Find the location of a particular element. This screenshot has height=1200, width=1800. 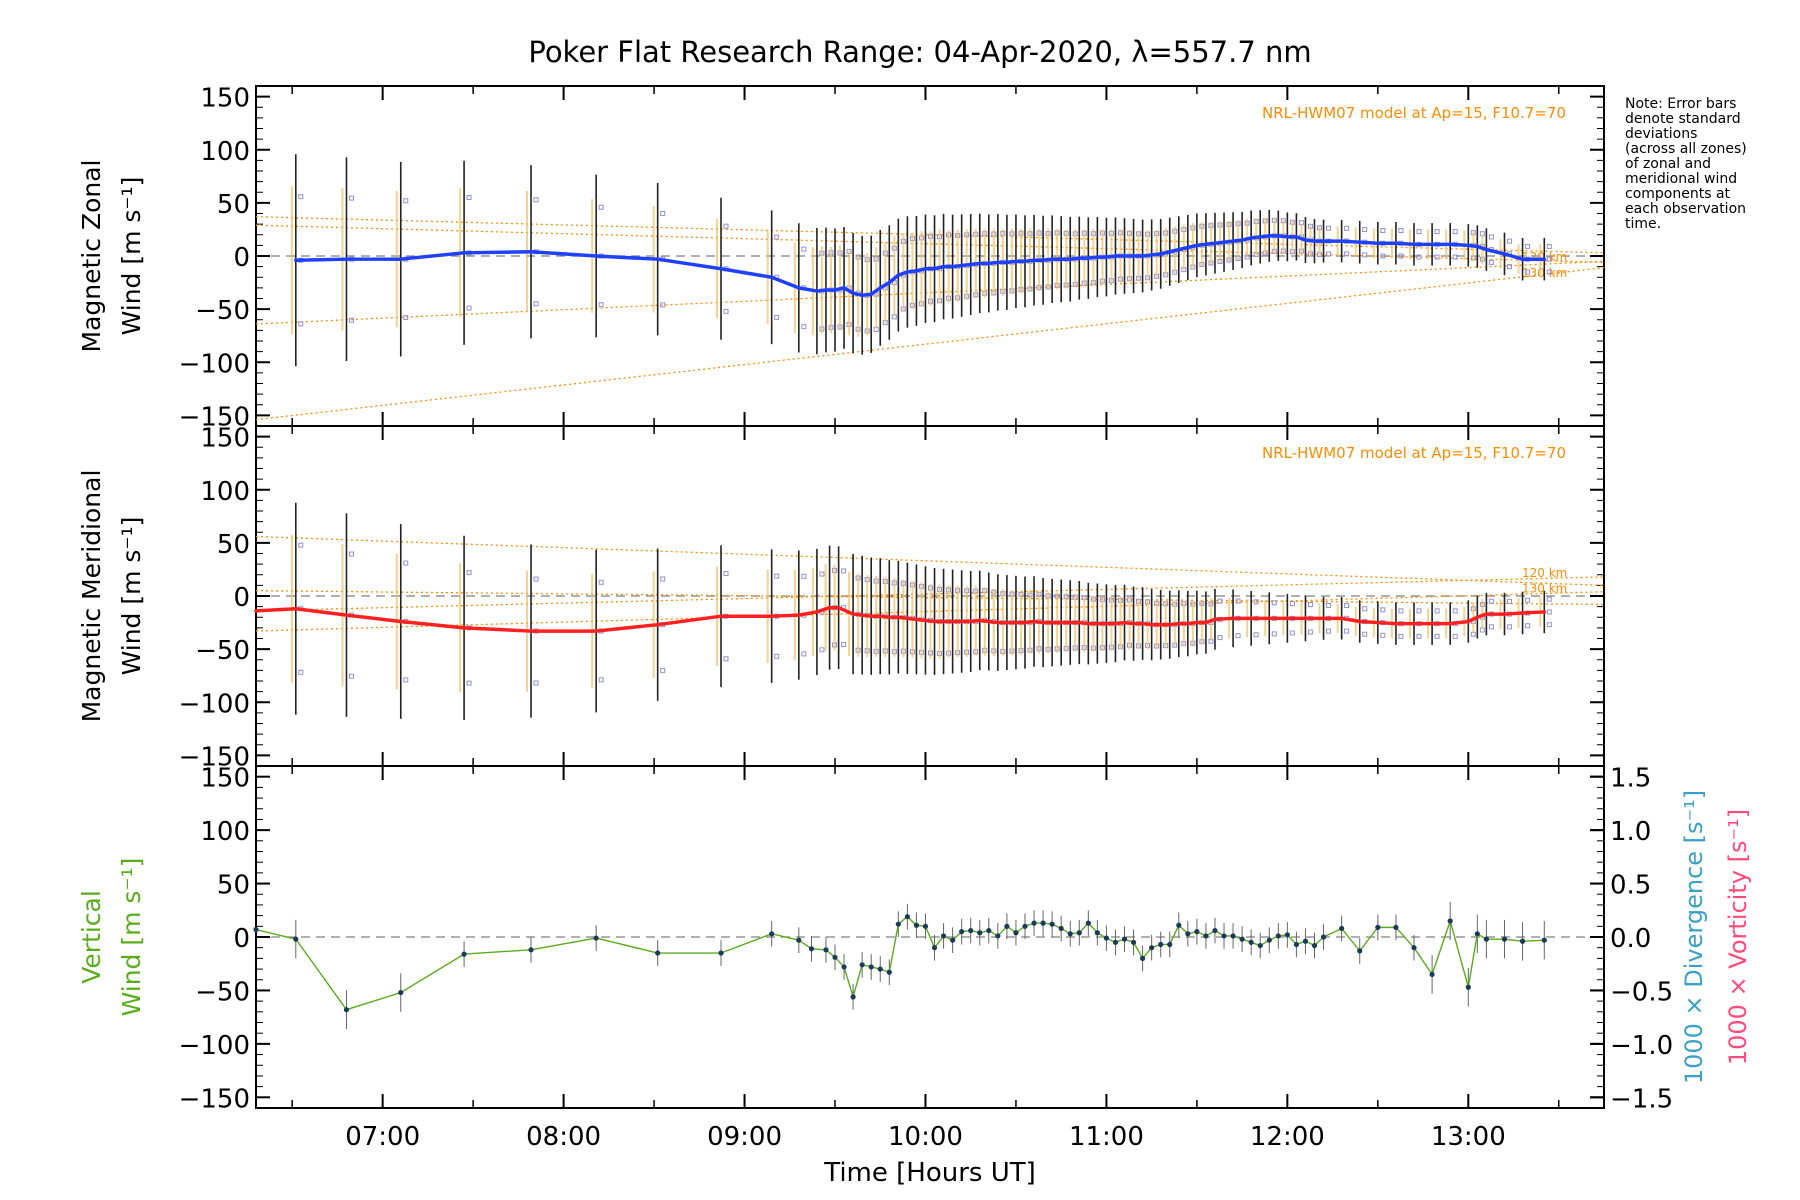

y-tick-label: 150 is located at coordinates (225, 439).